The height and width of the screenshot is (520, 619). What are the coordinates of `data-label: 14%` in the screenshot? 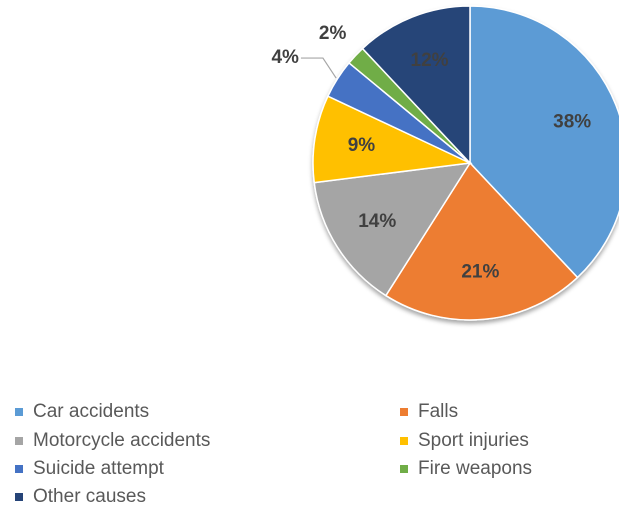 It's located at (377, 221).